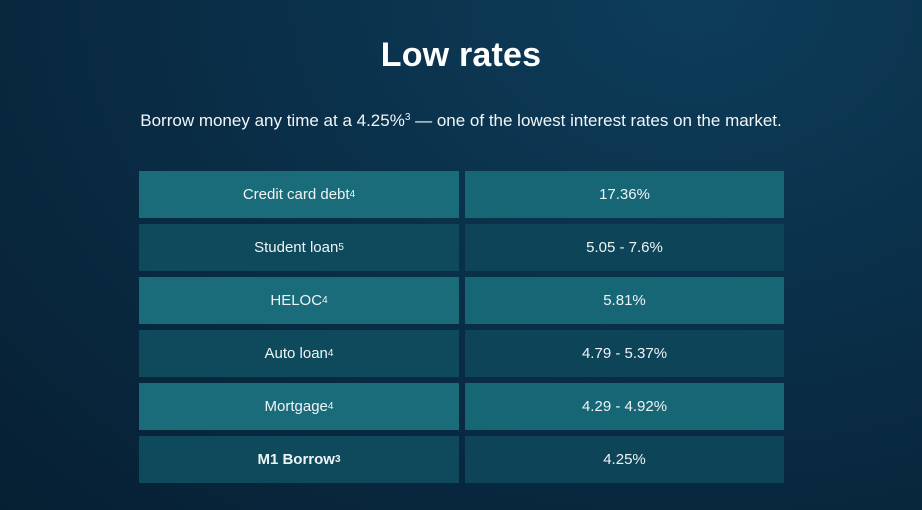 This screenshot has height=510, width=922. What do you see at coordinates (624, 406) in the screenshot?
I see `rate-value-cell: 4.29 - 4.92%` at bounding box center [624, 406].